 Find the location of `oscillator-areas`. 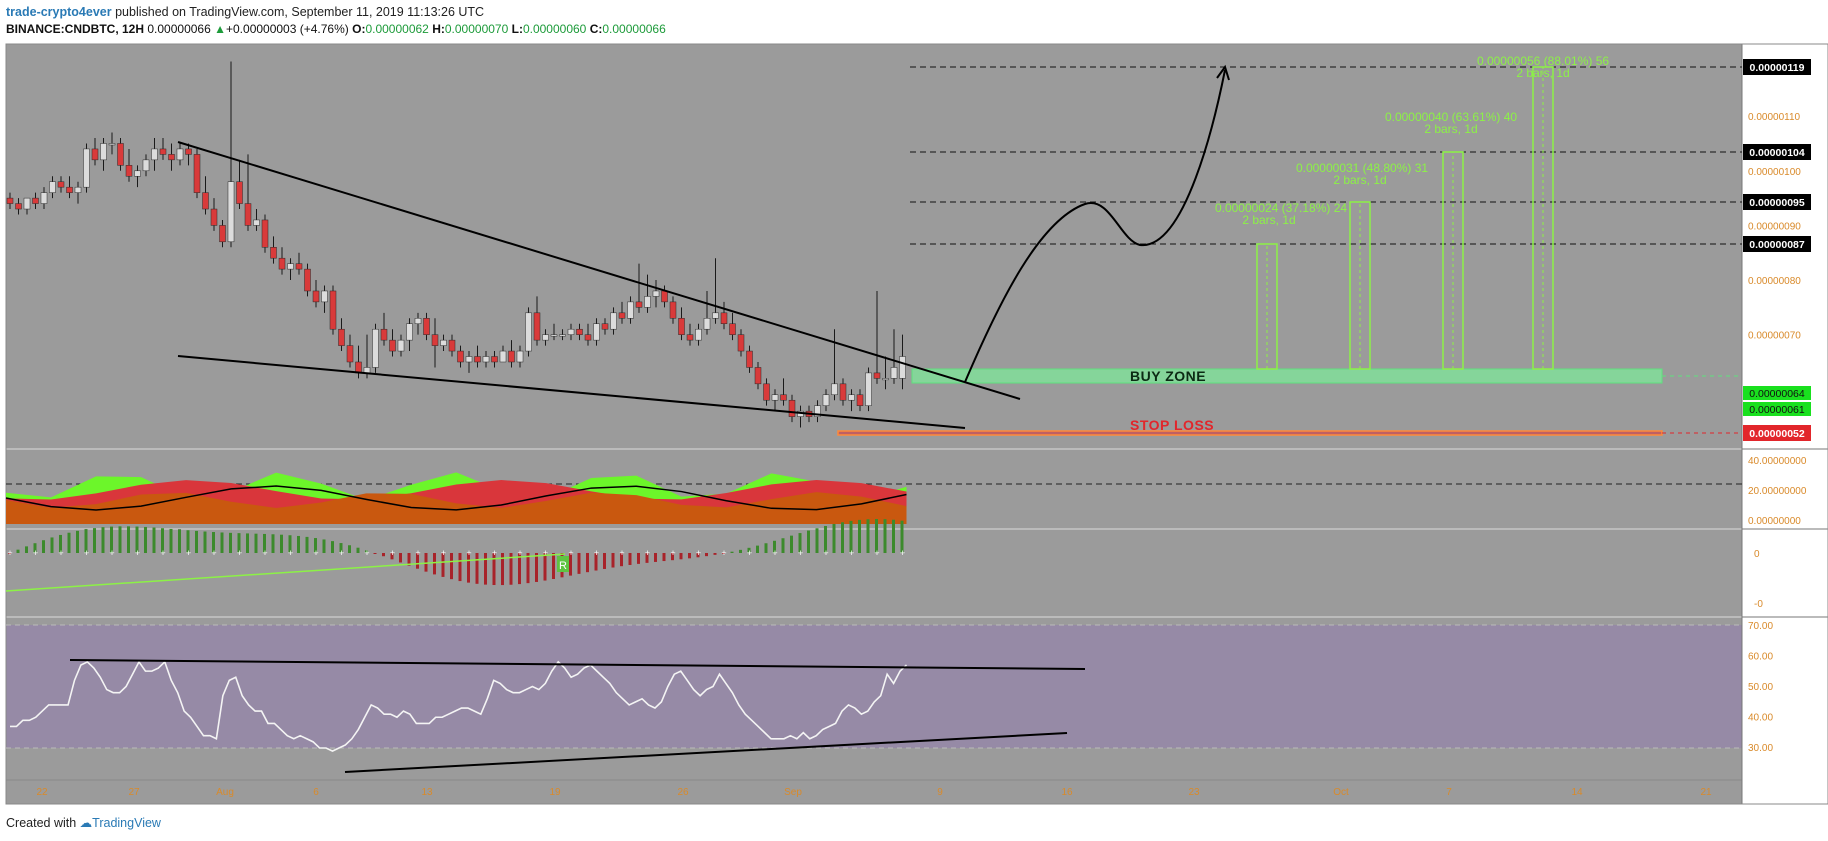

oscillator-areas is located at coordinates (456, 498).